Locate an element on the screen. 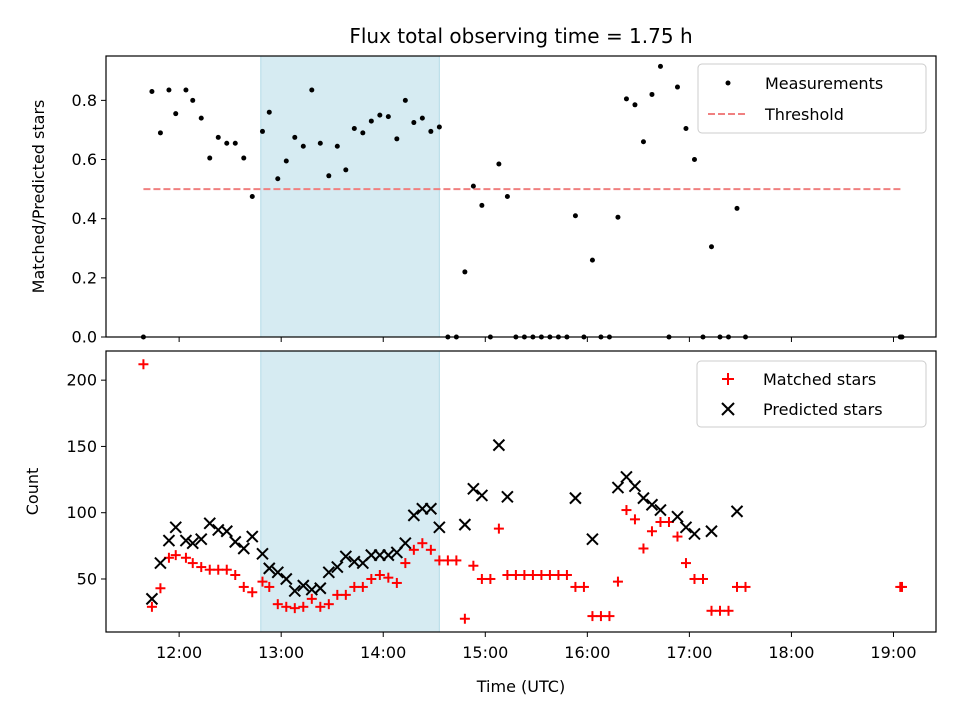  legend-top: Measurements Threshold is located at coordinates (812, 98).